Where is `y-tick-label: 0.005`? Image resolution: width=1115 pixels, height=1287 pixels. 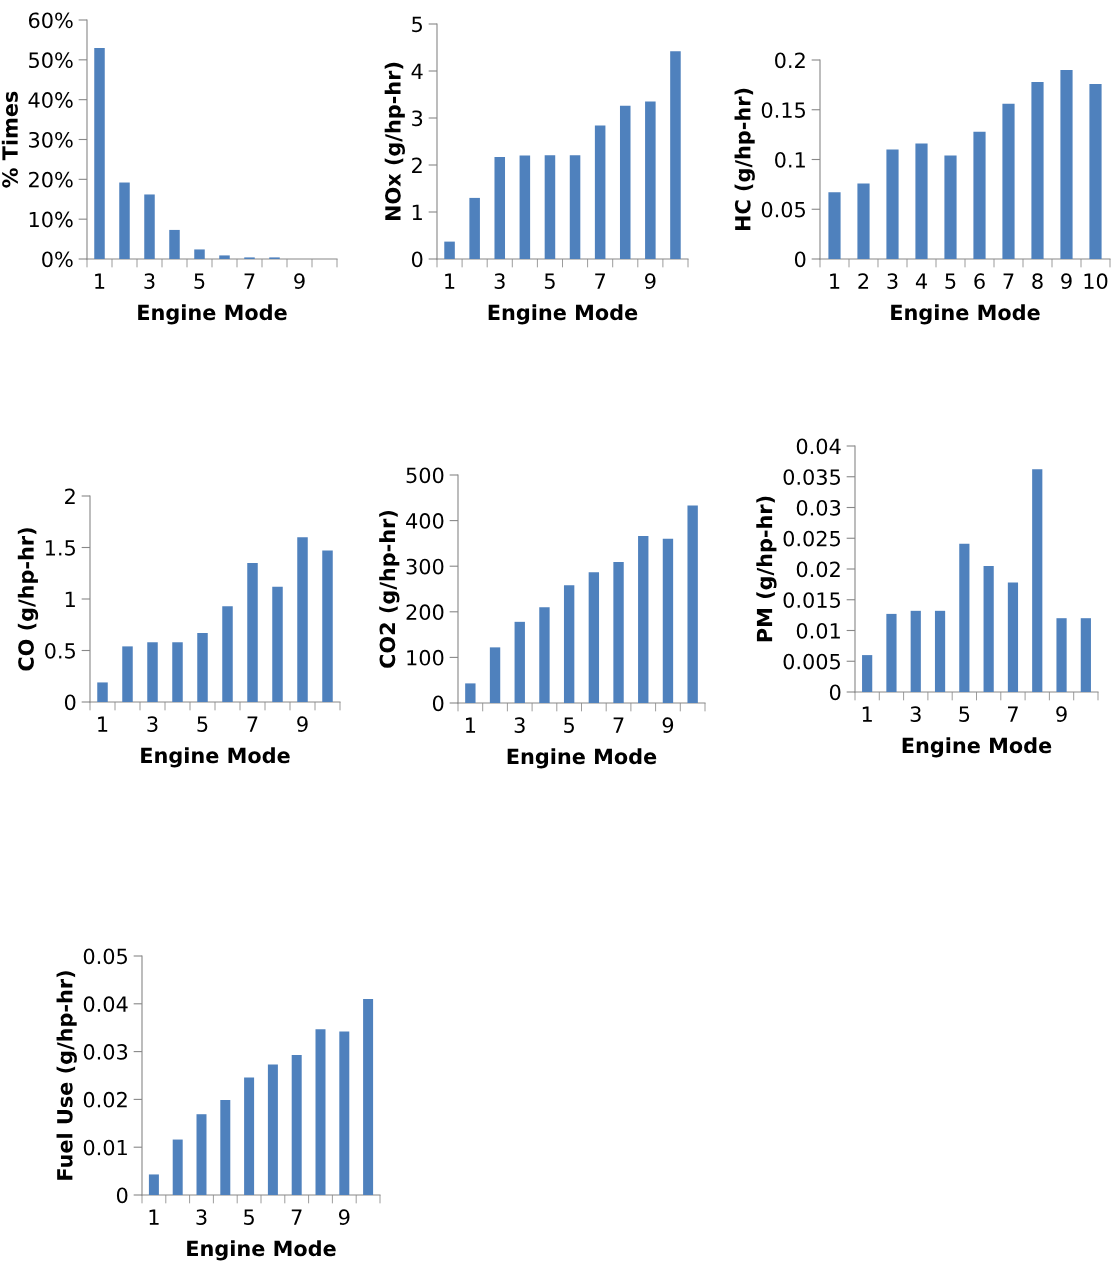
y-tick-label: 0.005 is located at coordinates (811, 661).